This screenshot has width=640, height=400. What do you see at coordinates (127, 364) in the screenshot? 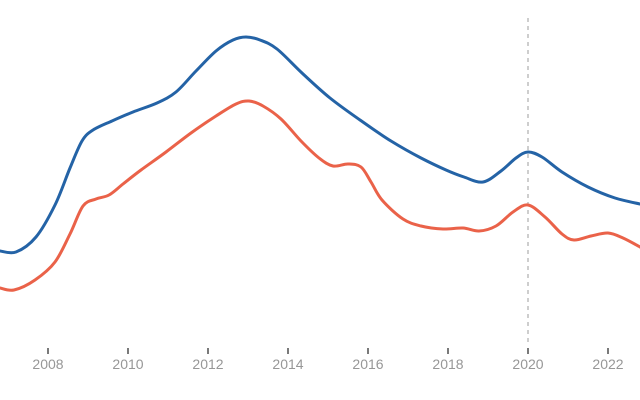
I see `x-axis-label-2010: 2010` at bounding box center [127, 364].